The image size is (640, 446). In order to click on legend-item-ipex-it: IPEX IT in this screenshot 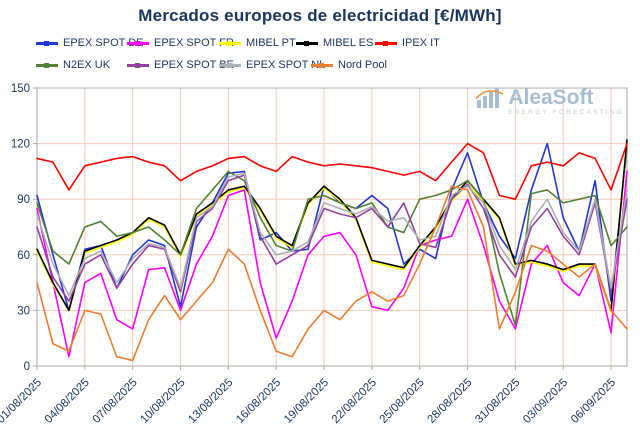, I will do `click(407, 43)`.